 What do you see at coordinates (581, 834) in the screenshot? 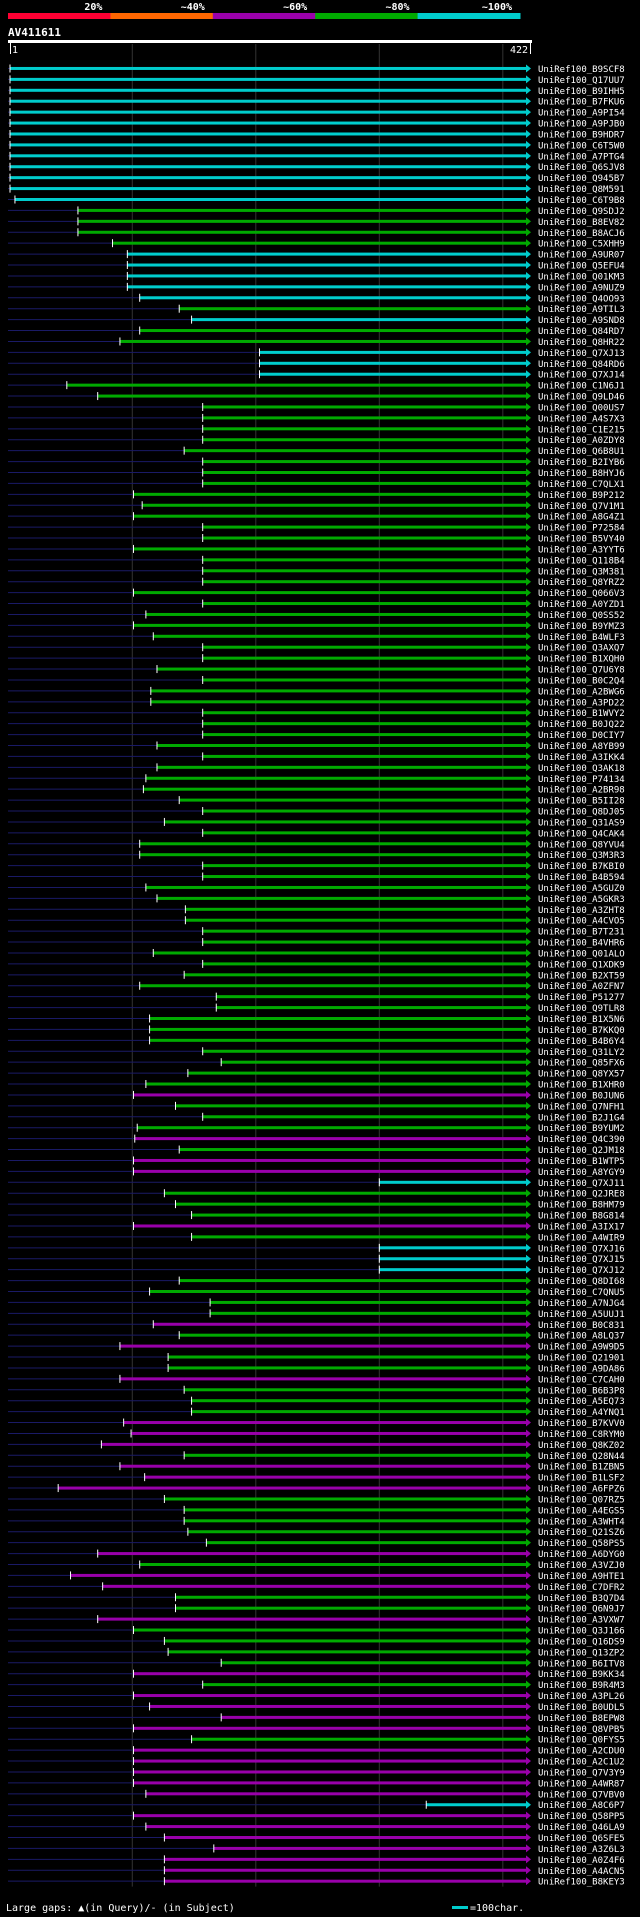
I see `hit-label: UniRef100_Q4CAK4` at bounding box center [581, 834].